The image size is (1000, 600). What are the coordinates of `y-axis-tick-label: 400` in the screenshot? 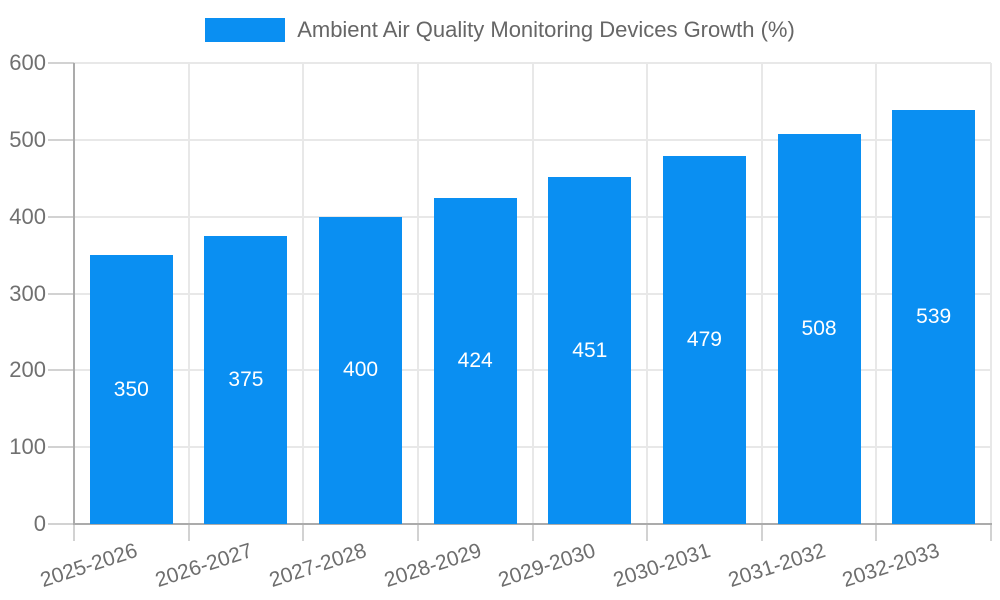 It's located at (27, 216).